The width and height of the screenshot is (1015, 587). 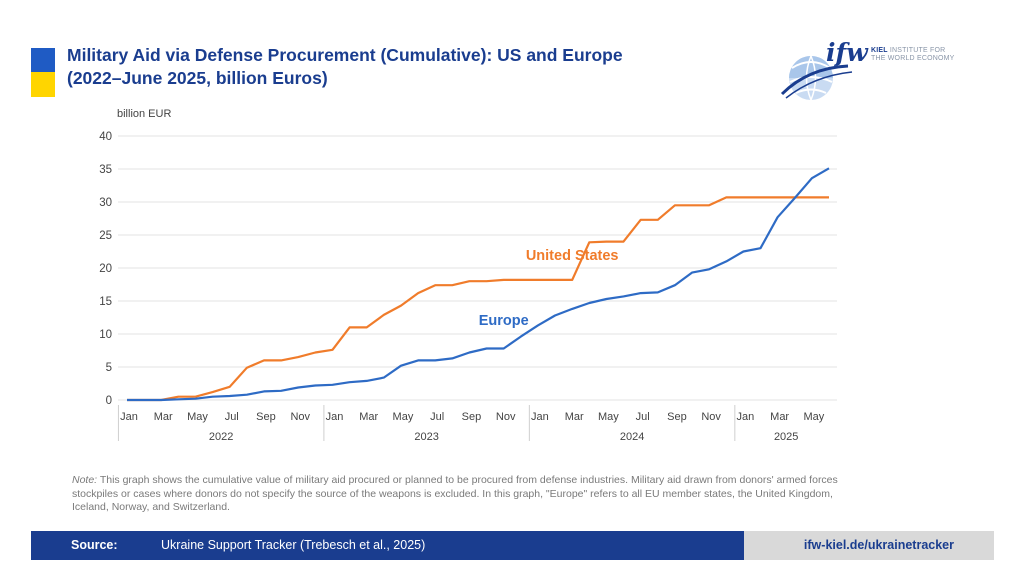 I want to click on year-label: 2025, so click(x=786, y=437).